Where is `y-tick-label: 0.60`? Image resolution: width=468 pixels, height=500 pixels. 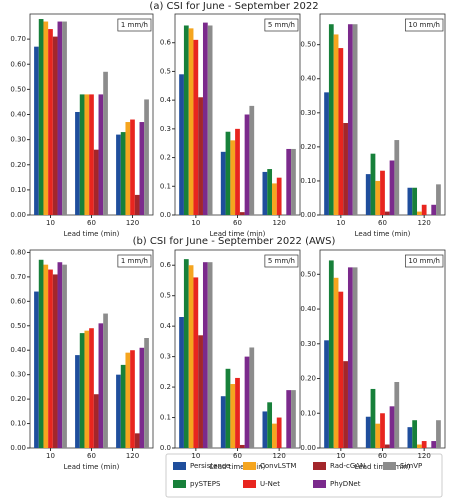 y-tick-label: 0.60 is located at coordinates (18, 301).